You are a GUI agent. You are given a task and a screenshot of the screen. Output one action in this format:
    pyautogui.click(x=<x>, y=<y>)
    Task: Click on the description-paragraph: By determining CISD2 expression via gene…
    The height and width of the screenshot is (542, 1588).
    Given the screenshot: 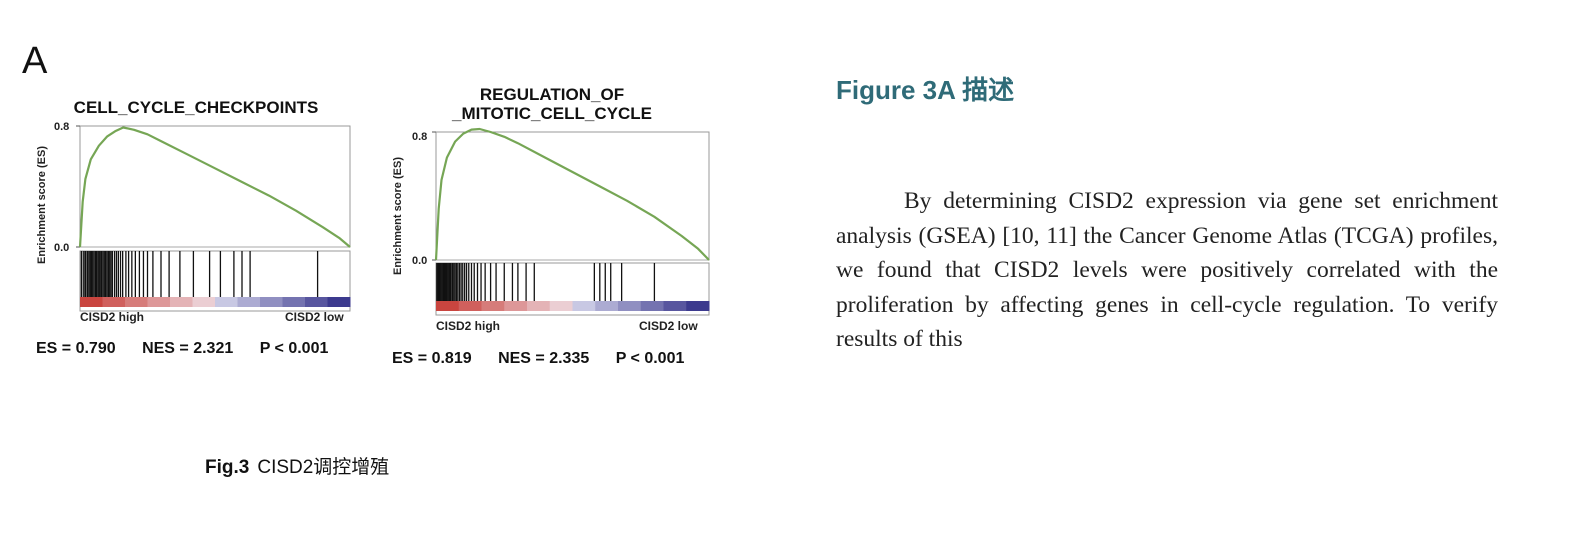 What is the action you would take?
    pyautogui.click(x=1167, y=270)
    